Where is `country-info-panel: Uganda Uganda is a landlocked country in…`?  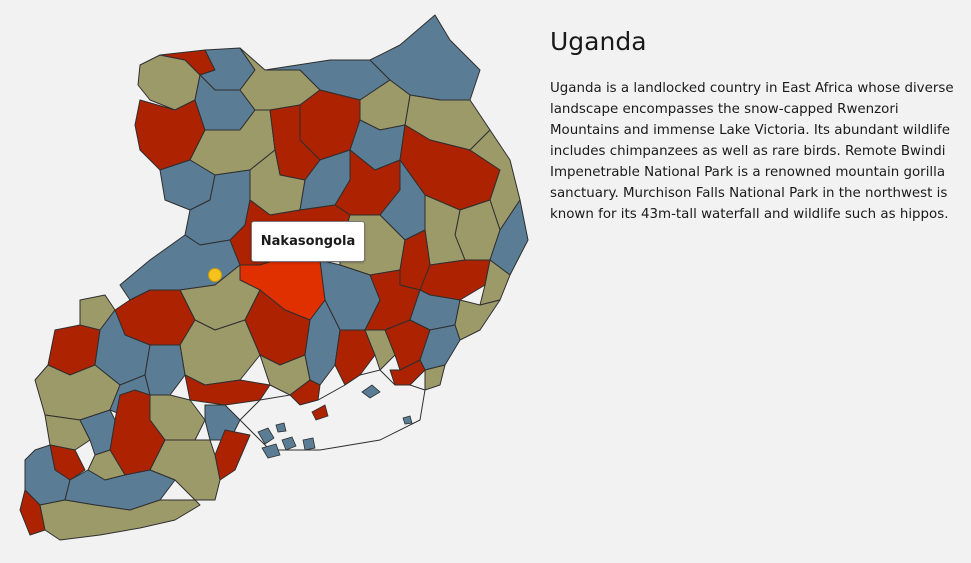 country-info-panel: Uganda Uganda is a landlocked country in… is located at coordinates (755, 125).